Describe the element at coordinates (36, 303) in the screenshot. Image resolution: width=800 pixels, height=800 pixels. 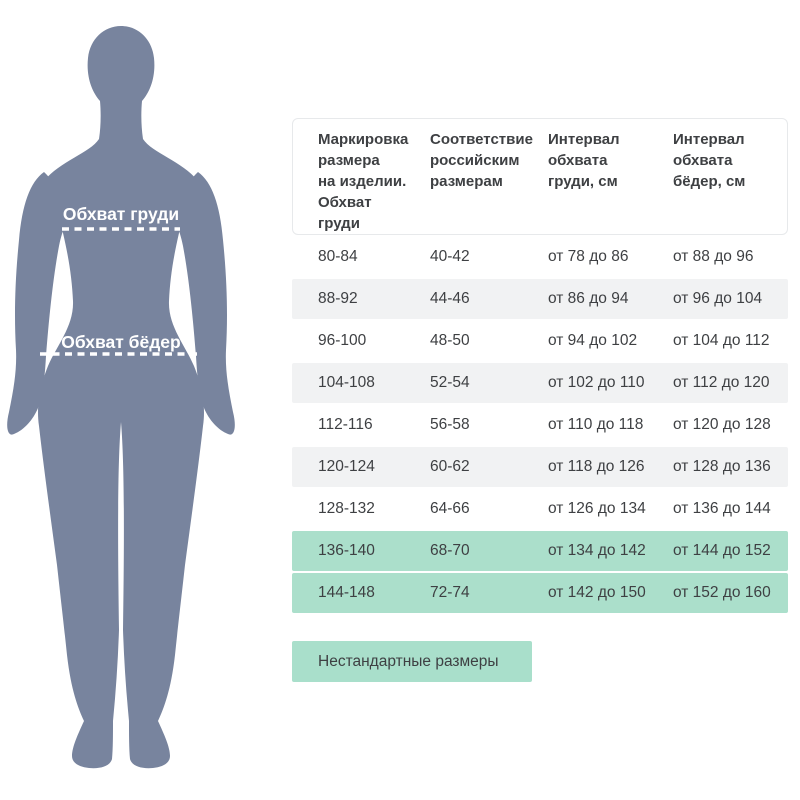
I see `body-left-arm-shape` at that location.